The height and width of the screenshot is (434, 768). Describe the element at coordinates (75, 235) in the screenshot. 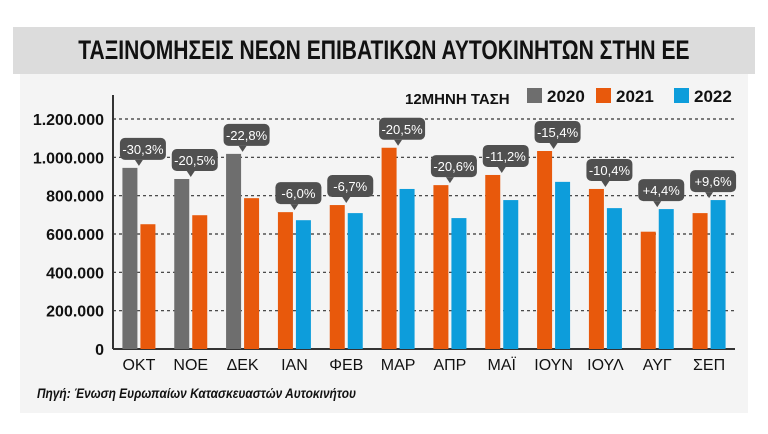

I see `y-tick-label: 600.000` at that location.